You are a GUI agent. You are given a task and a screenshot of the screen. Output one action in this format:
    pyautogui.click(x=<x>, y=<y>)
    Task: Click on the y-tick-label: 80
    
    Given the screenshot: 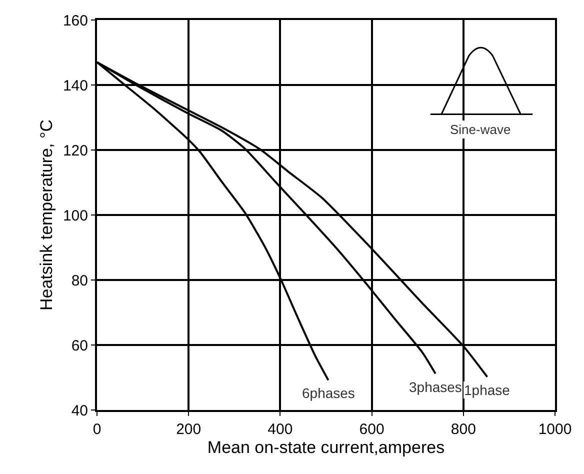 What is the action you would take?
    pyautogui.click(x=79, y=281)
    